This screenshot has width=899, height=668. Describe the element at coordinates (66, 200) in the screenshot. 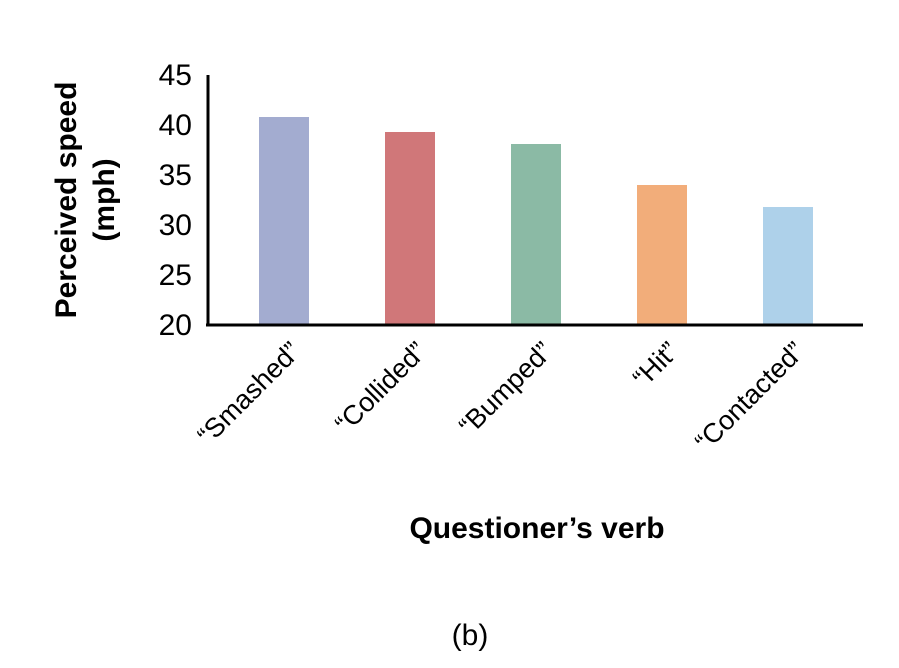

I see `y-axis-title-line: Perceived speed` at that location.